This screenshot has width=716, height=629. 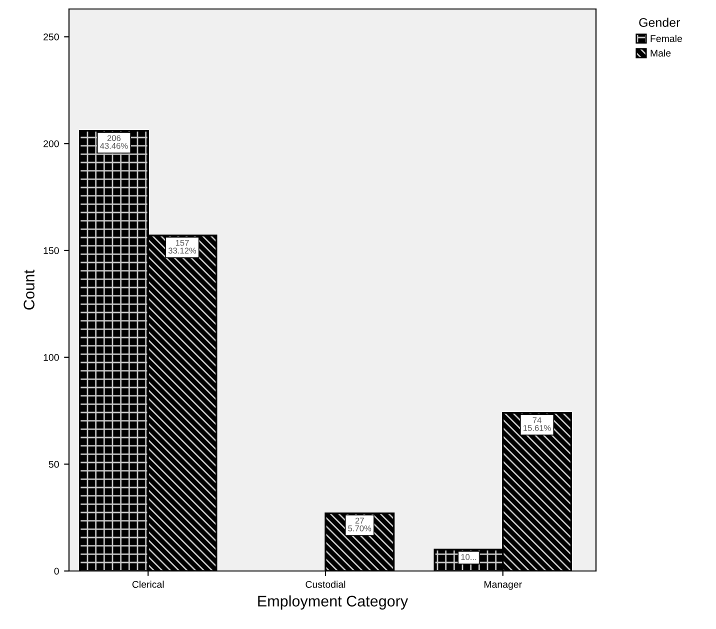 What do you see at coordinates (666, 38) in the screenshot?
I see `legend-label: Female` at bounding box center [666, 38].